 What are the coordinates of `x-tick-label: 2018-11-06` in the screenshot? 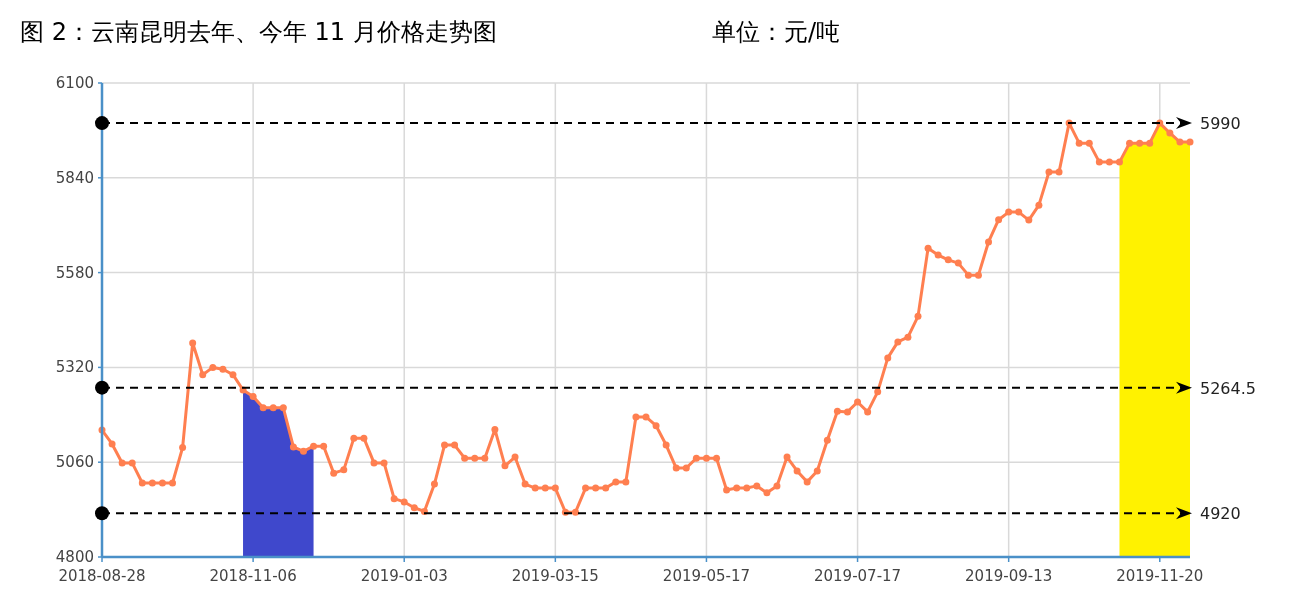 It's located at (253, 576).